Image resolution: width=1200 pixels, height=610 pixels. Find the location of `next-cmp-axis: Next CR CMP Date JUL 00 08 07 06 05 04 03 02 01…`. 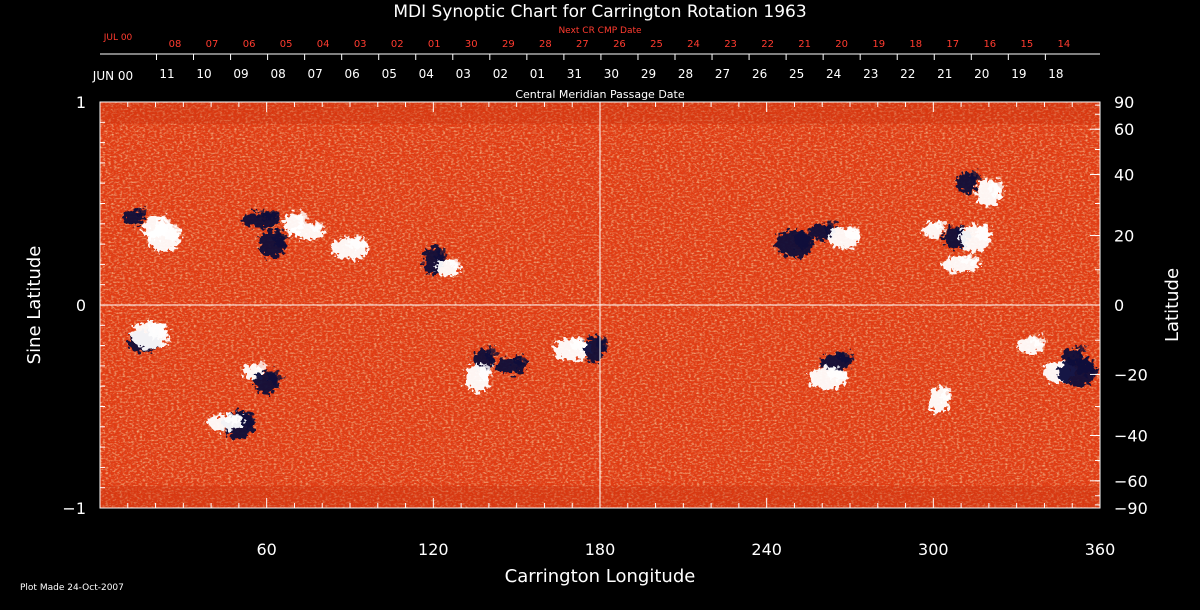

next-cmp-axis: Next CR CMP Date JUL 00 08 07 06 05 04 03 02 01… is located at coordinates (600, 43).